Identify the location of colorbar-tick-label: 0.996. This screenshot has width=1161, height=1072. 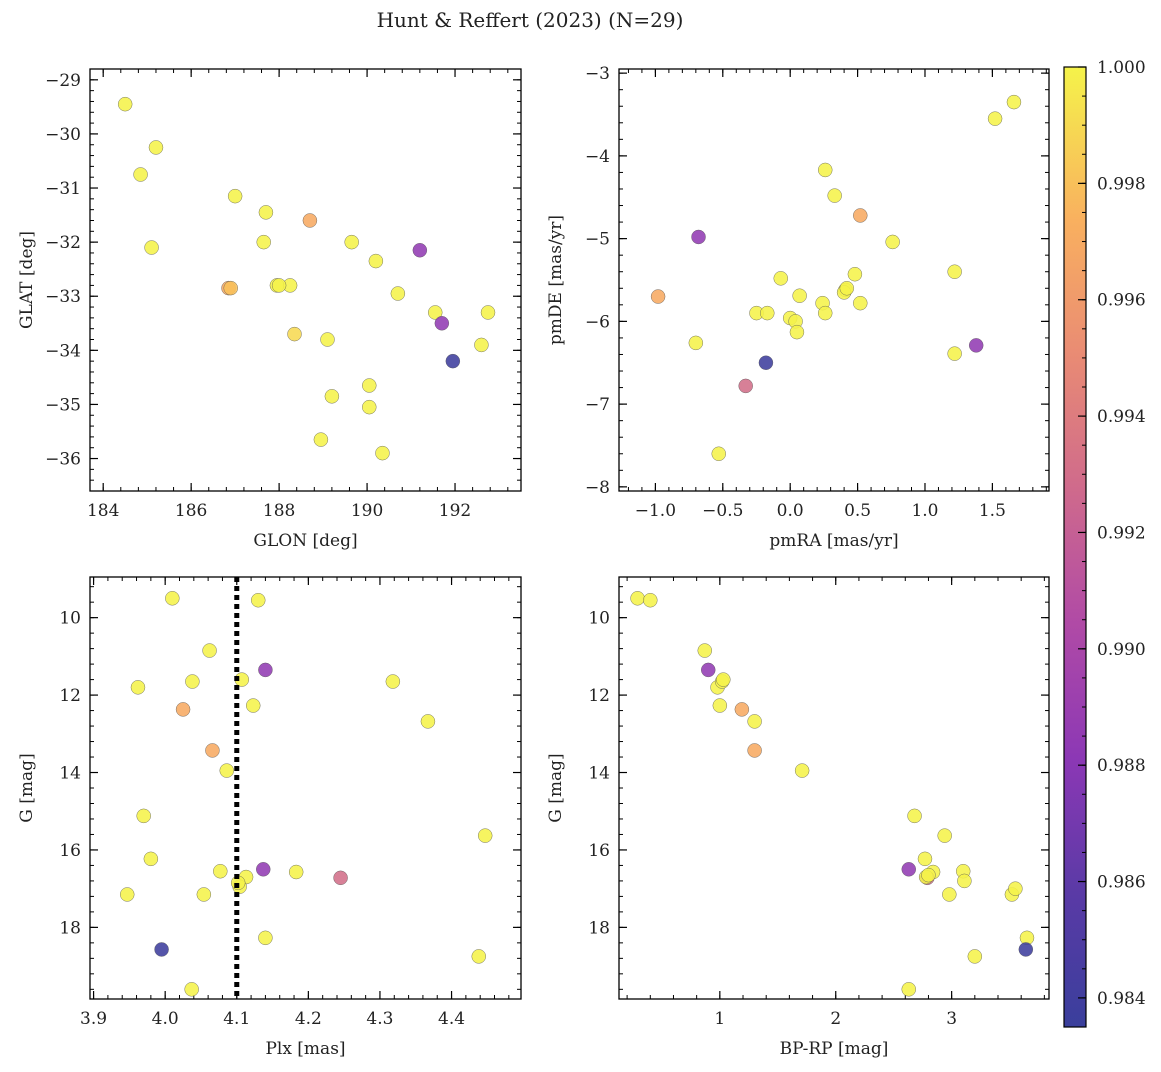
(1121, 301).